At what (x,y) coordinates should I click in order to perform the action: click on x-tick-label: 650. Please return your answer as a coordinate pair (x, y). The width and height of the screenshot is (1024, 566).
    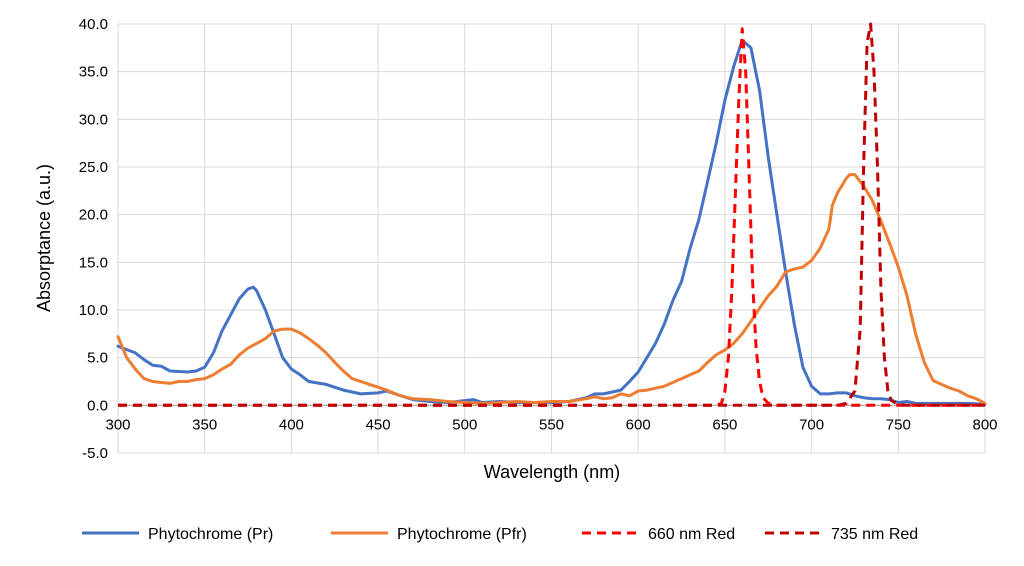
    Looking at the image, I should click on (724, 424).